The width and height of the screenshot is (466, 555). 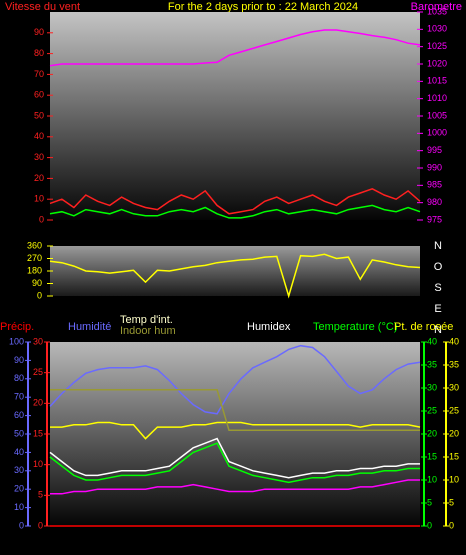 I want to click on legend-label: Précip., so click(x=17, y=327).